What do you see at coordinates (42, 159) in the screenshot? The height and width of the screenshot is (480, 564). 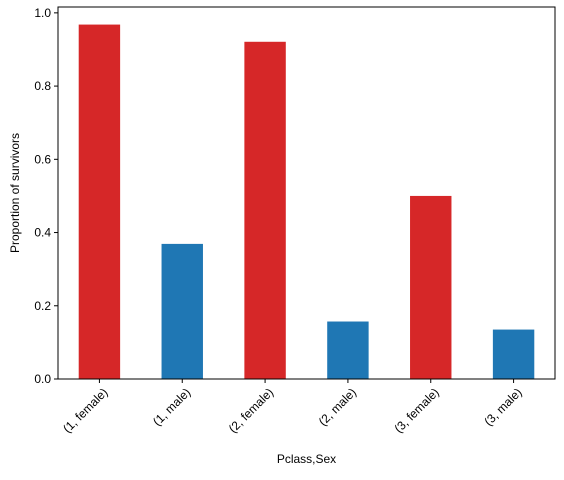 I see `y-tick-label-3: 0.6` at bounding box center [42, 159].